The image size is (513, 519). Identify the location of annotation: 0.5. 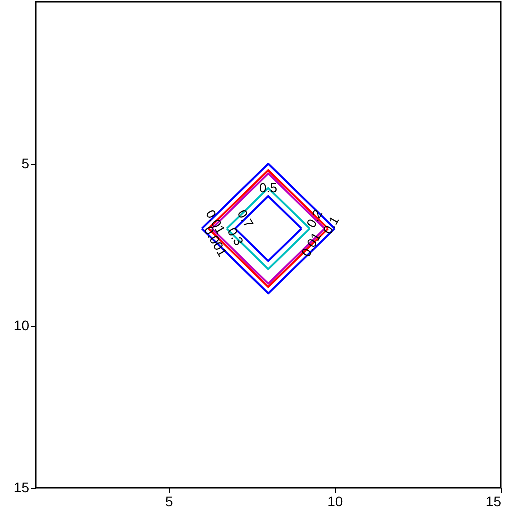
(268, 188).